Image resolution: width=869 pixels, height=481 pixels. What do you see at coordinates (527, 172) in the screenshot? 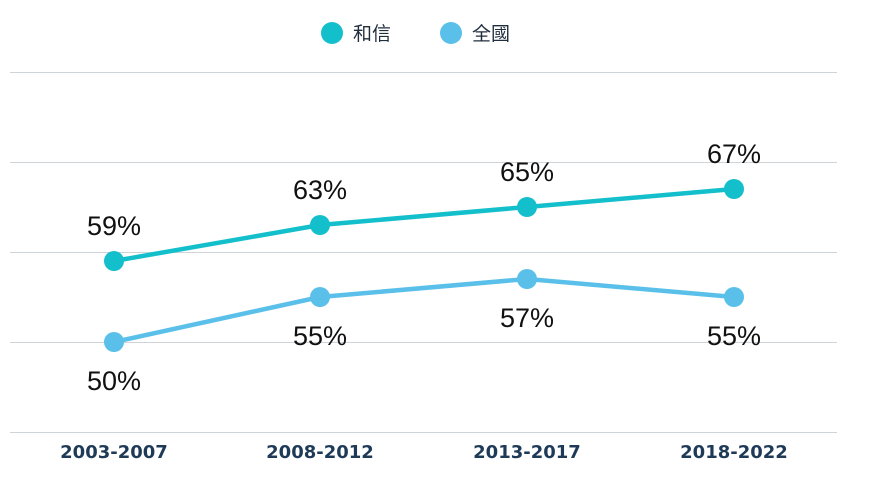
I see `data-label: 65%` at bounding box center [527, 172].